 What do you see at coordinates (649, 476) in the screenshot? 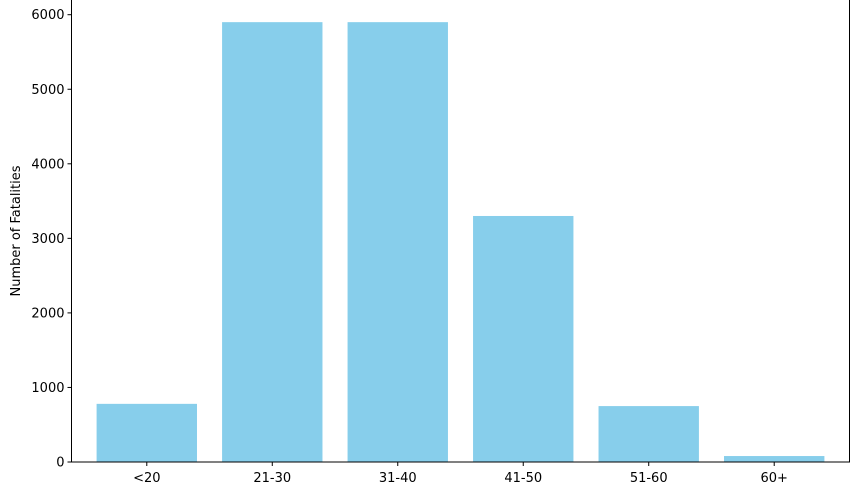
I see `x-tick-label: 51-60` at bounding box center [649, 476].